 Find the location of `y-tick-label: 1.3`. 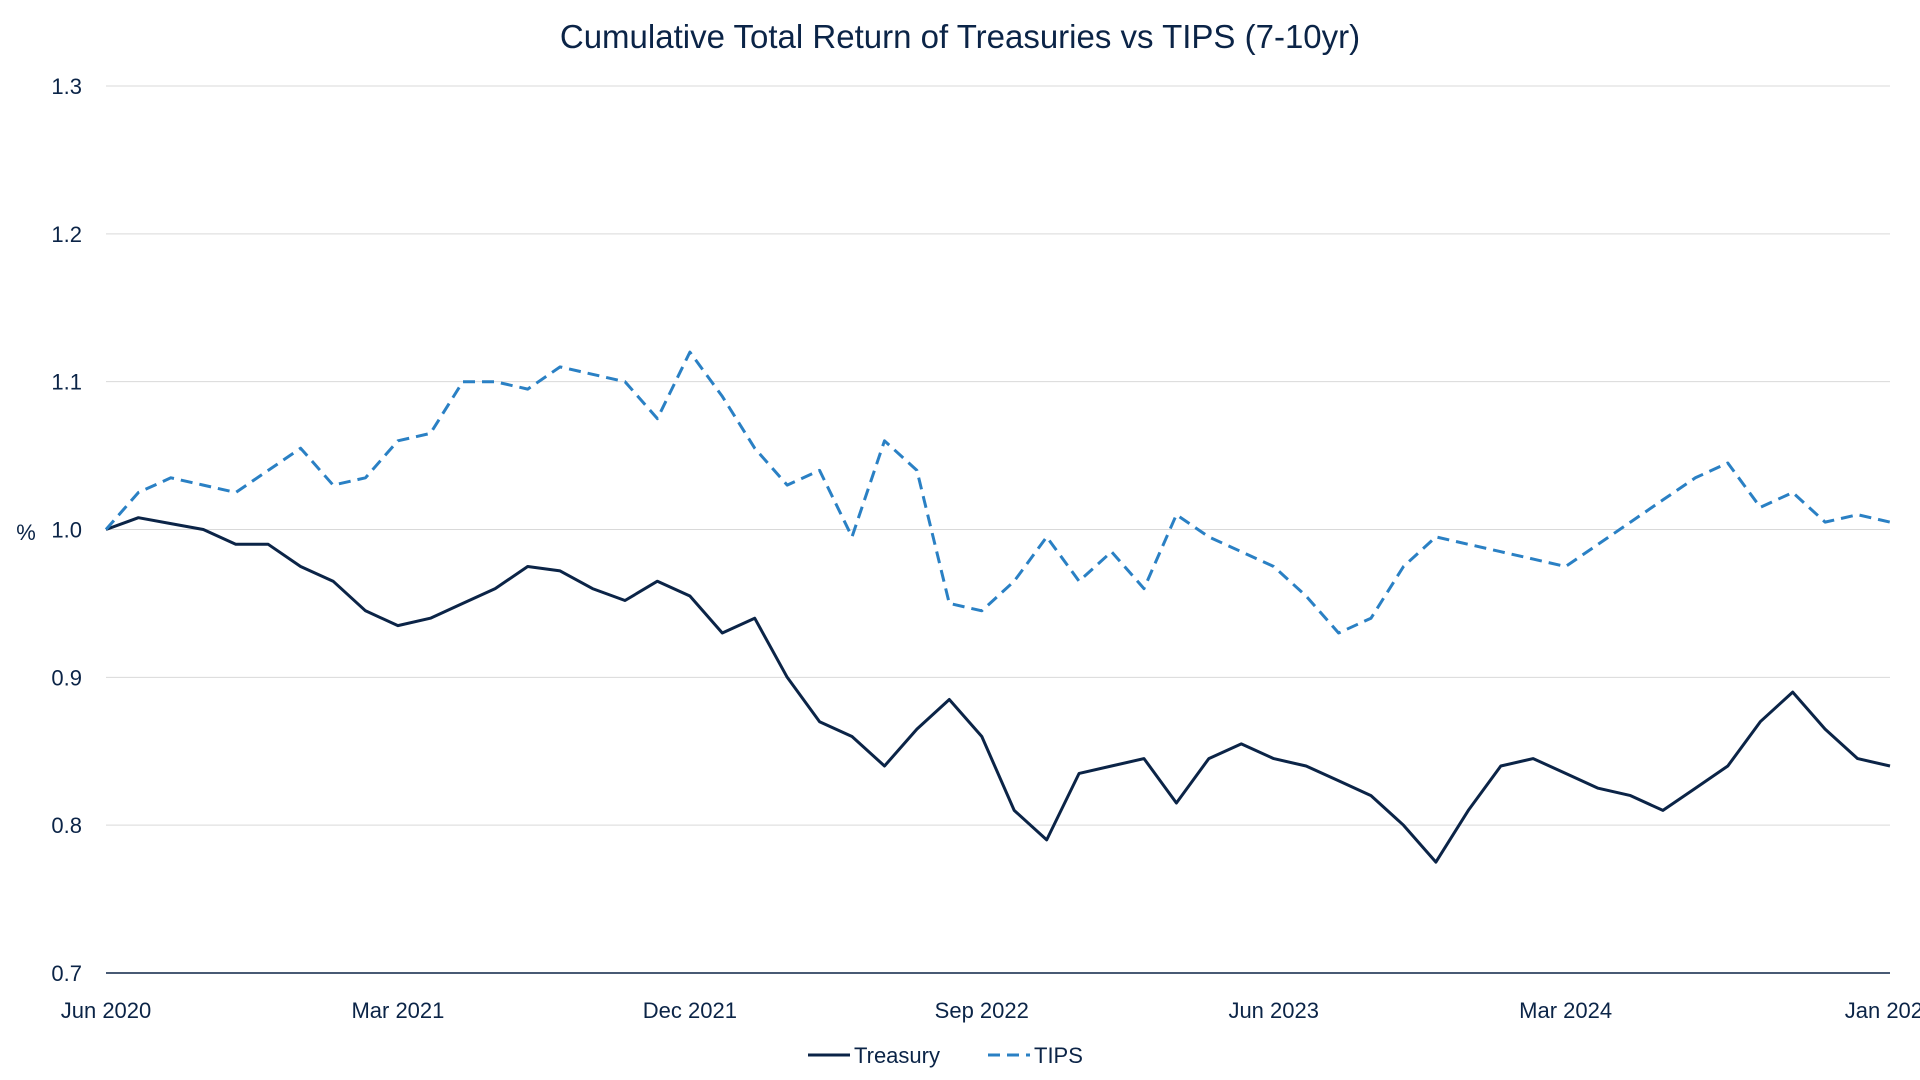

y-tick-label: 1.3 is located at coordinates (66, 86).